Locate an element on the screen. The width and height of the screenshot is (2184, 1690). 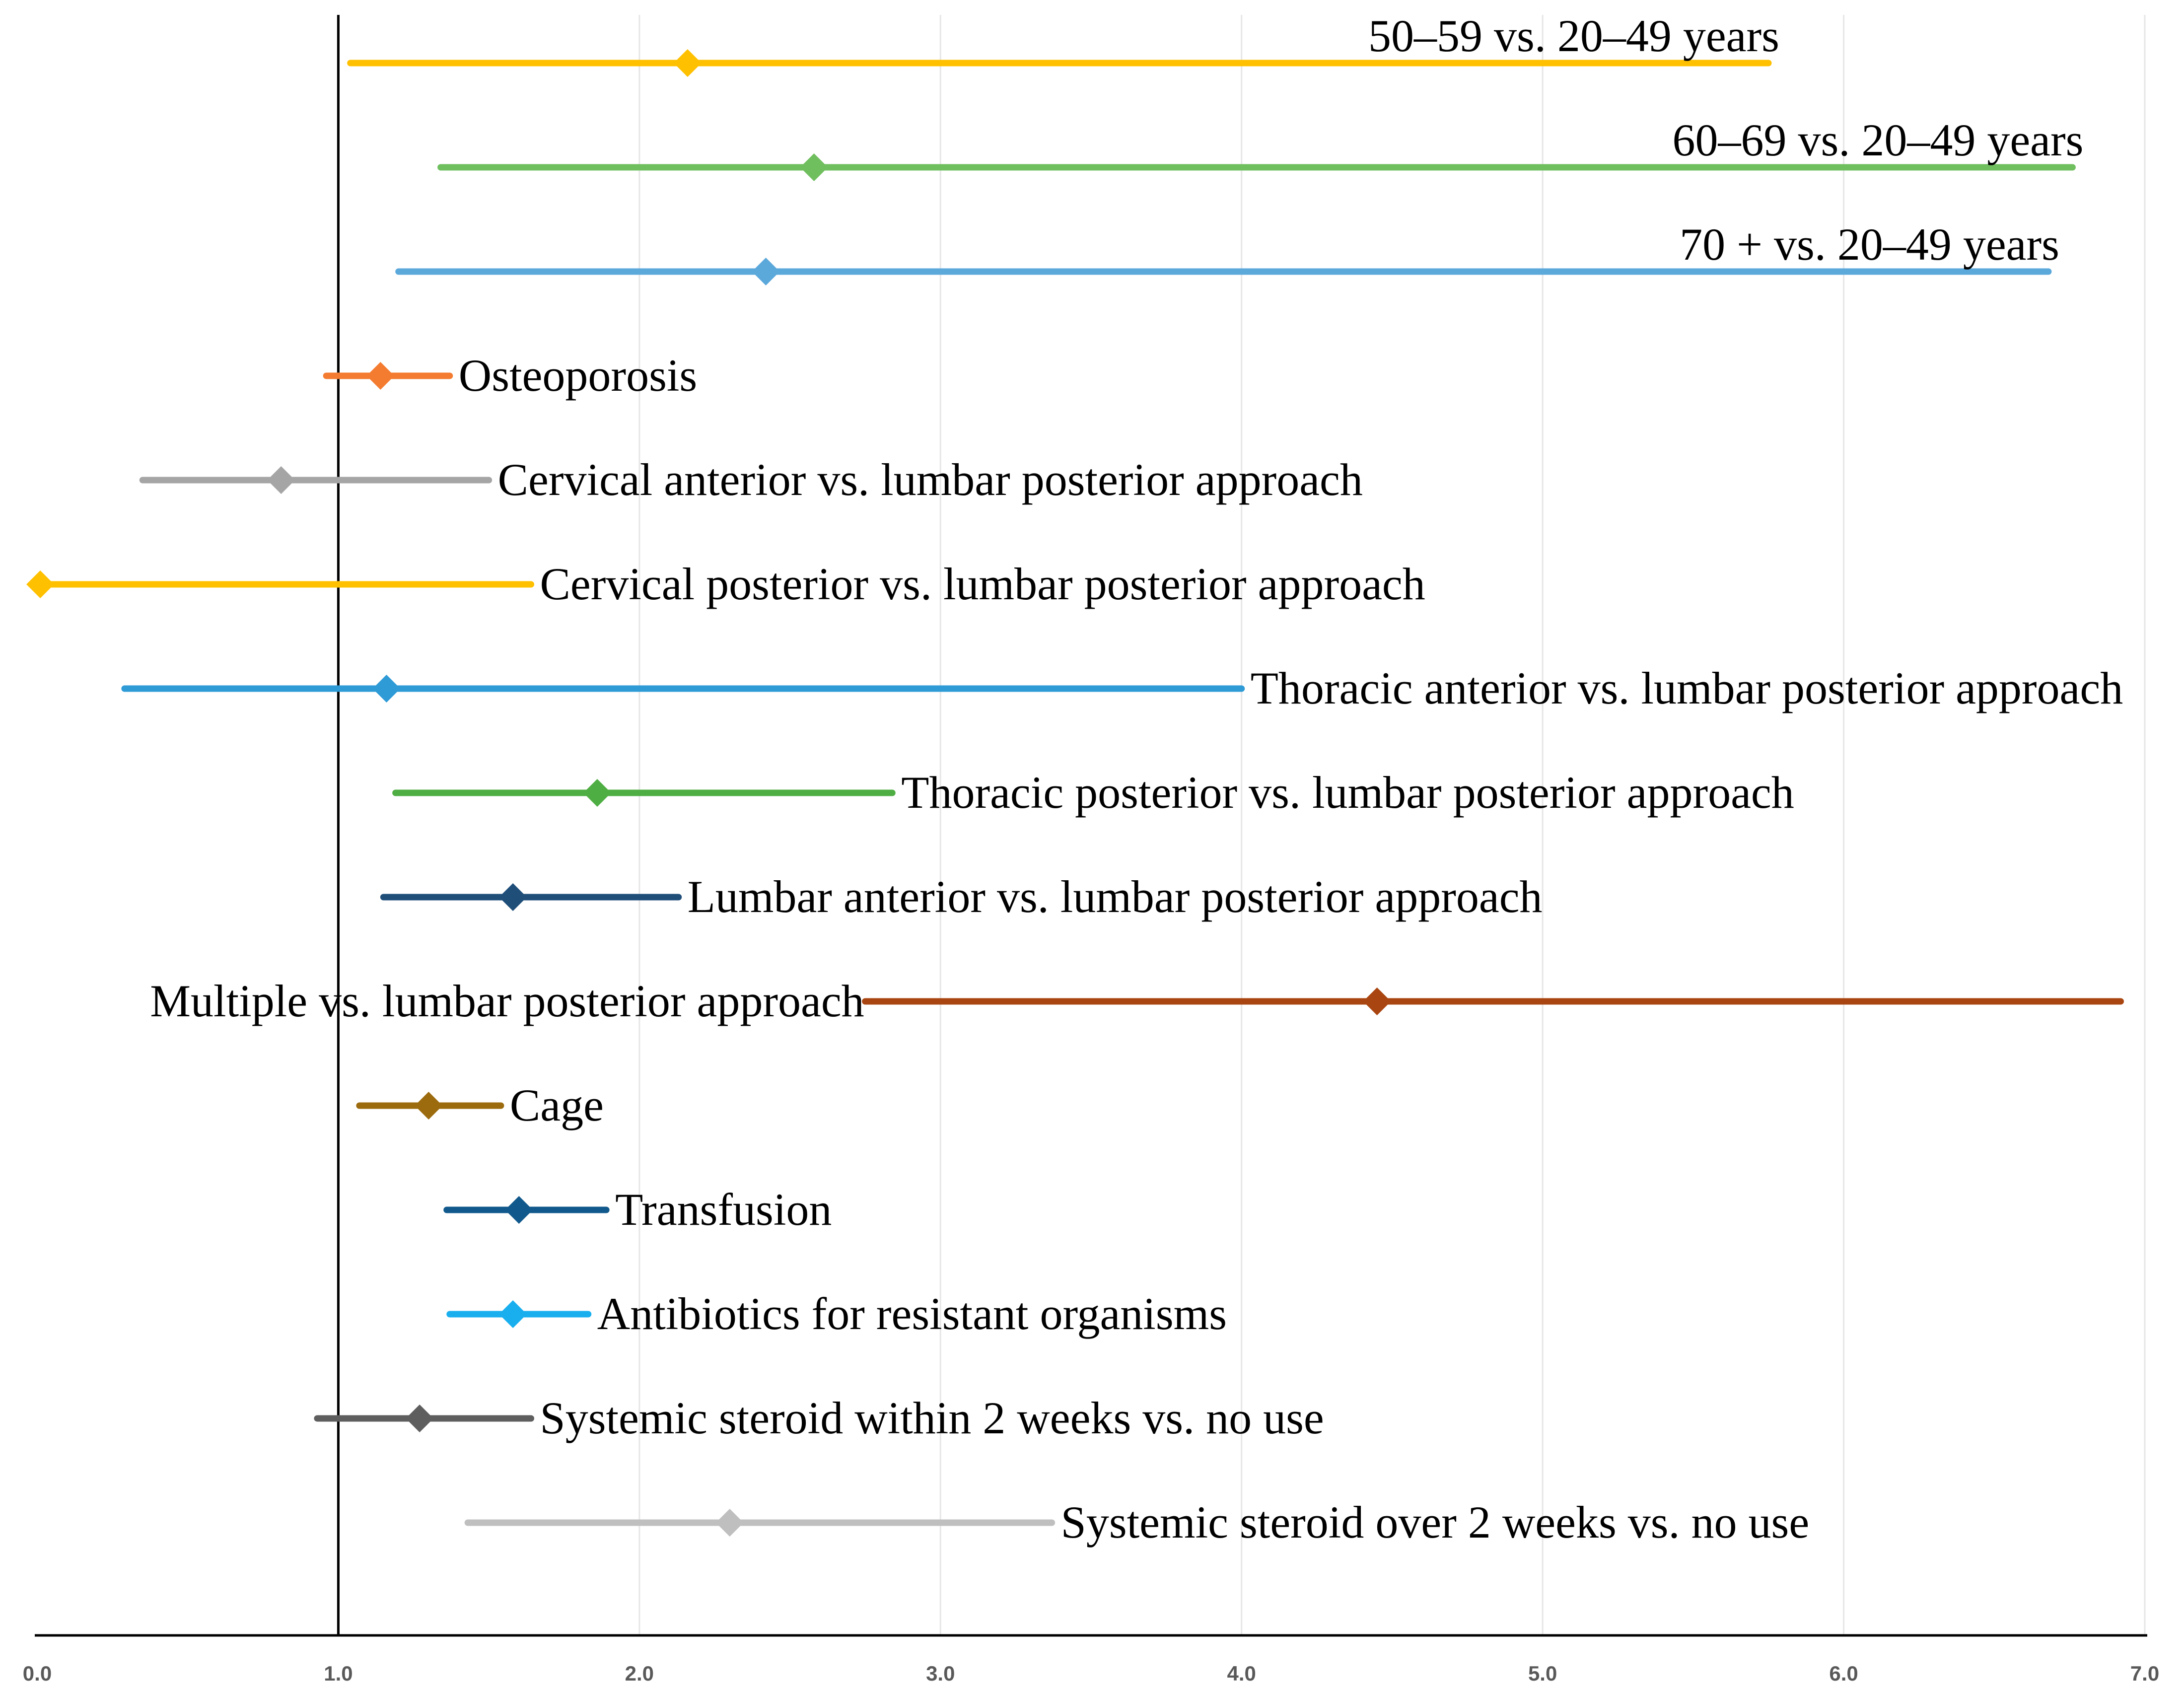
series-label: 60–69 vs. 20–49 years is located at coordinates (1878, 140).